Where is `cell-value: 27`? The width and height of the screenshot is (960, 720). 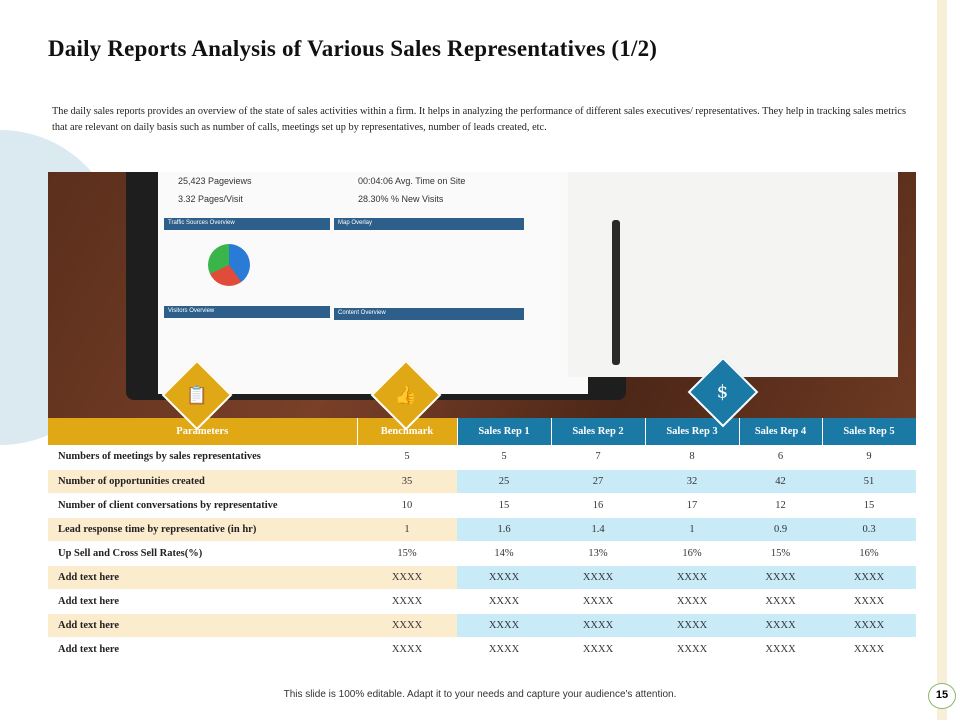
cell-value: 27 is located at coordinates (598, 481).